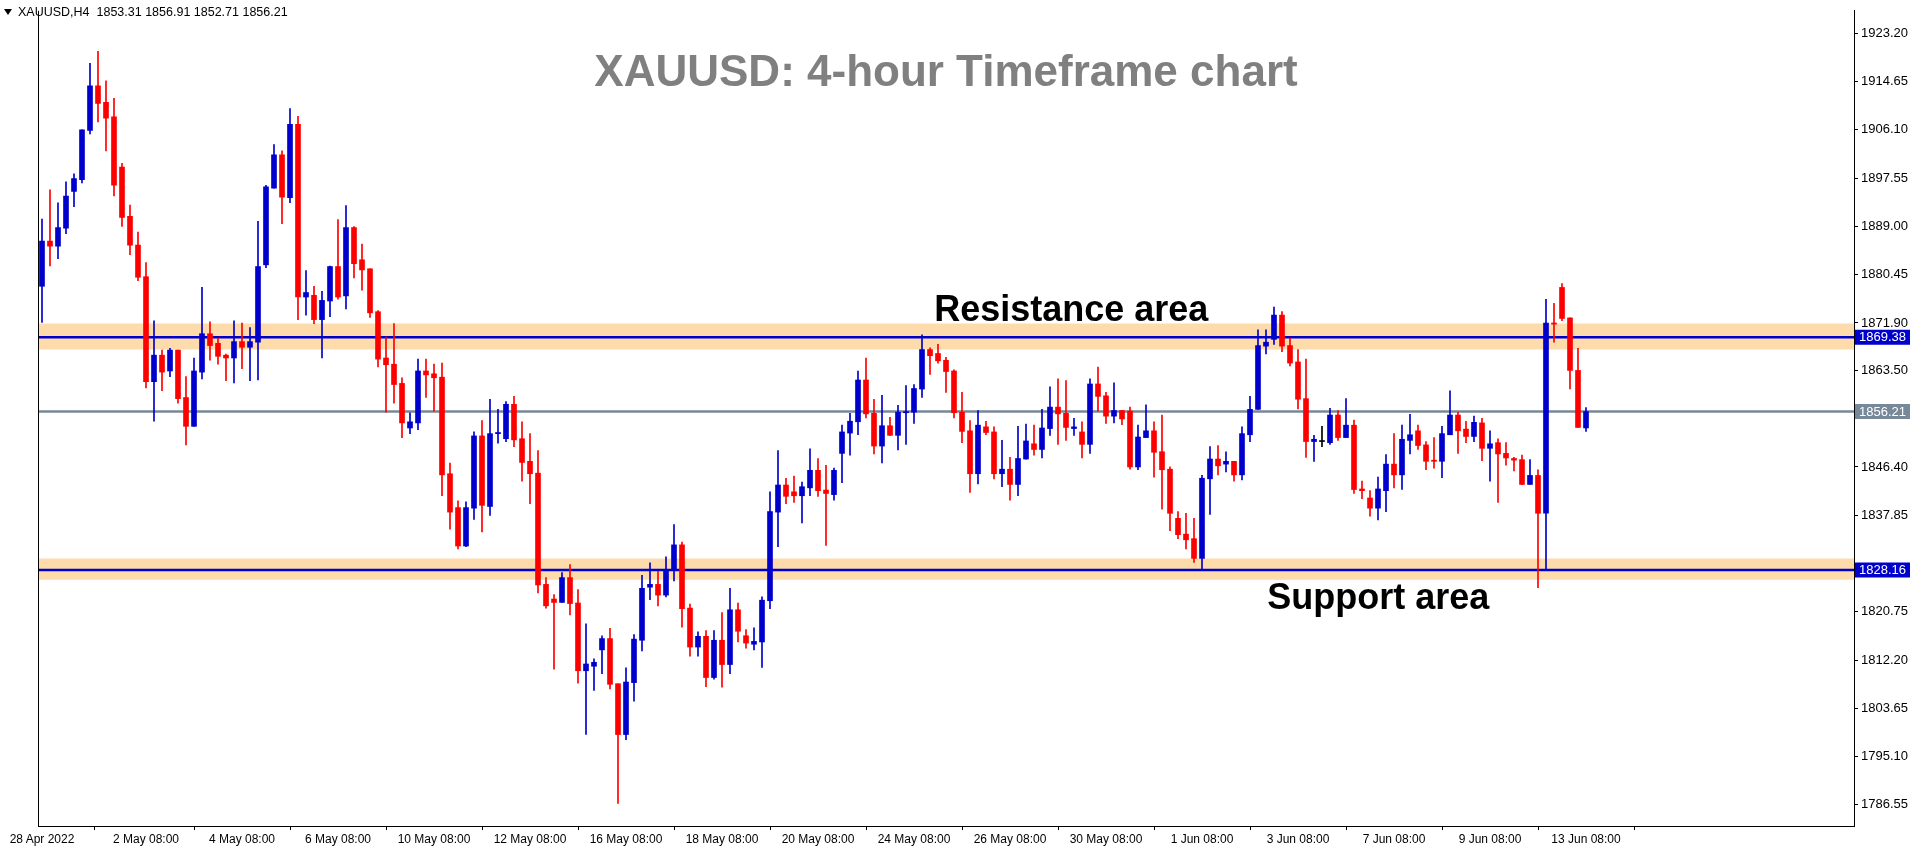 The width and height of the screenshot is (1916, 850). What do you see at coordinates (1884, 804) in the screenshot?
I see `y-tick-label: 1786.55` at bounding box center [1884, 804].